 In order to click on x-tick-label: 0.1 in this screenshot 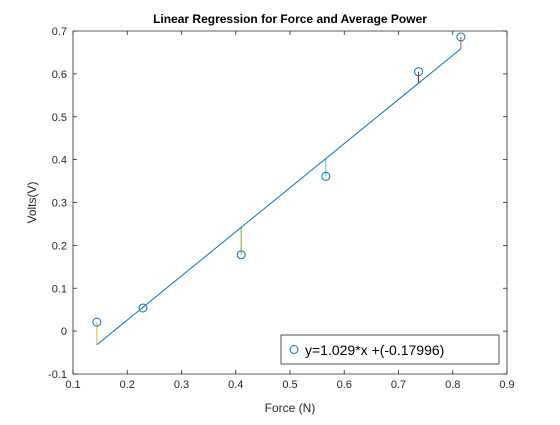, I will do `click(72, 385)`.